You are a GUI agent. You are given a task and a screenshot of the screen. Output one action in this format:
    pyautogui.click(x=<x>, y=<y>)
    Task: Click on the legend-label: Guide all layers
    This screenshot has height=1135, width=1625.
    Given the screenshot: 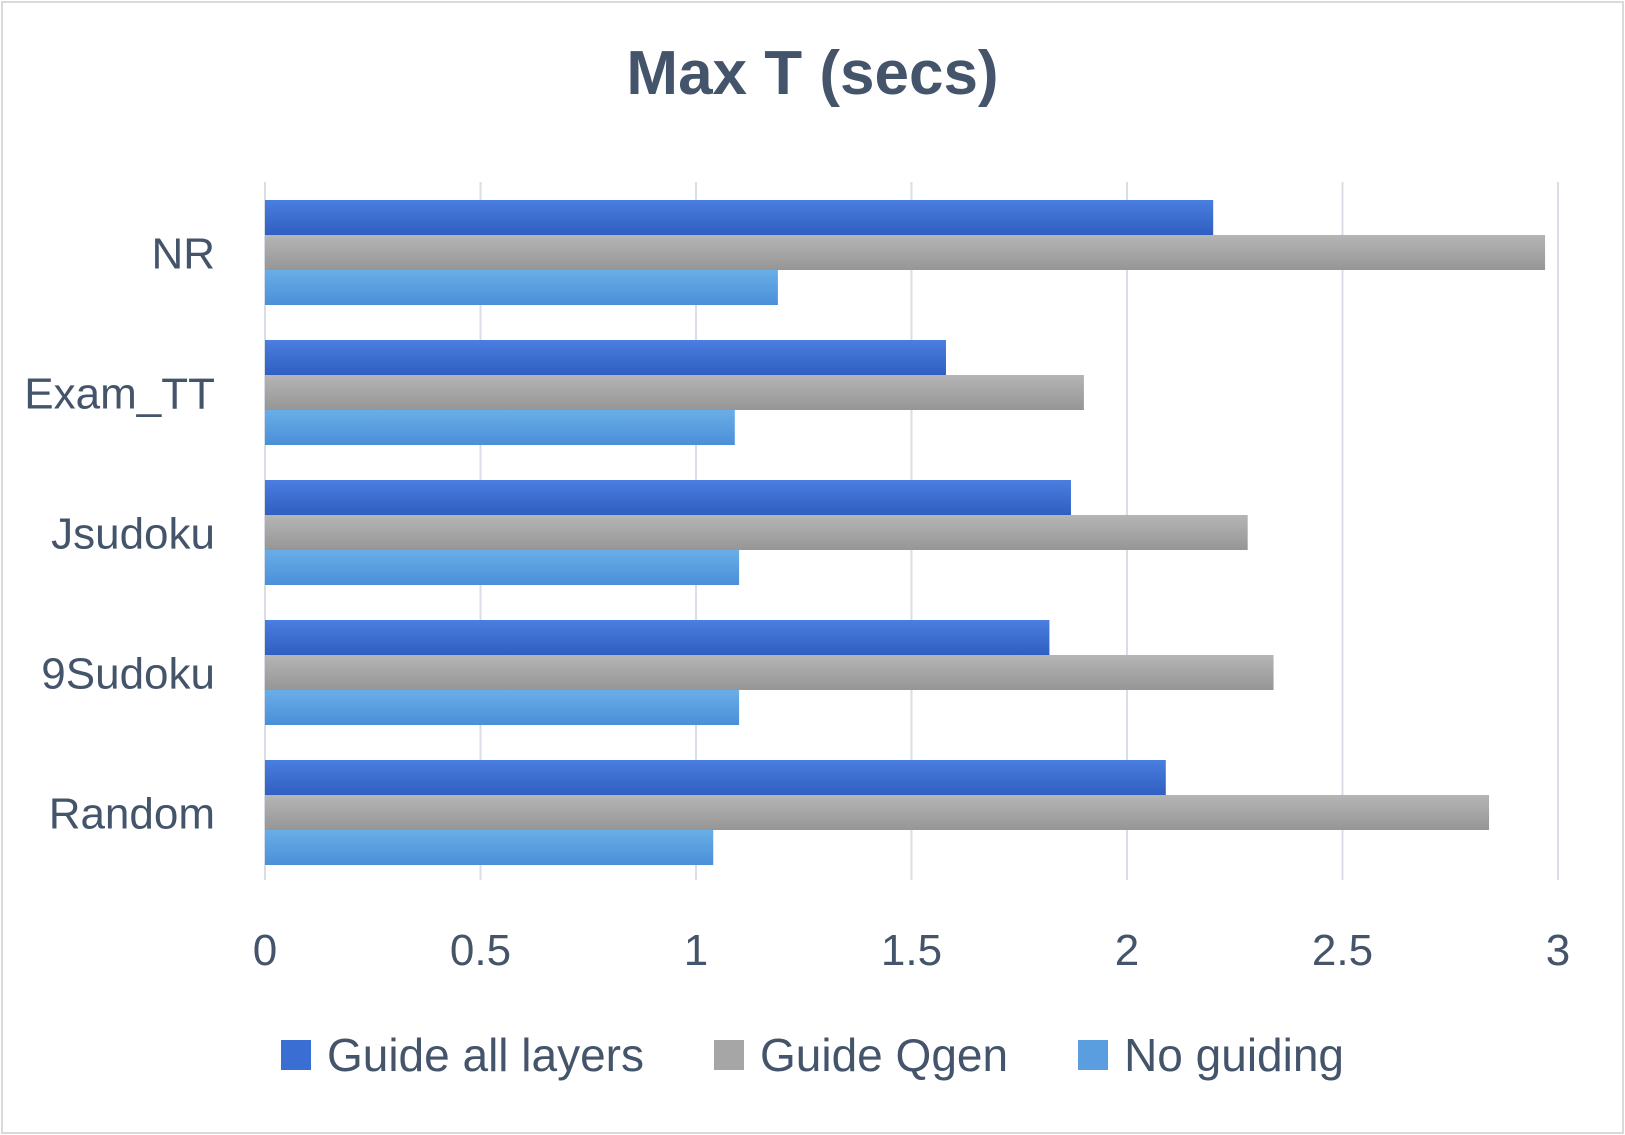 What is the action you would take?
    pyautogui.click(x=485, y=1055)
    